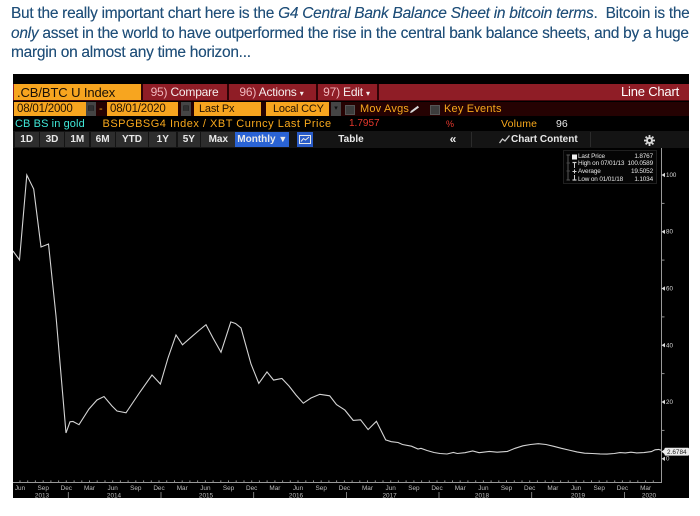 This screenshot has height=516, width=700. I want to click on svg-text: 0, so click(668, 459).